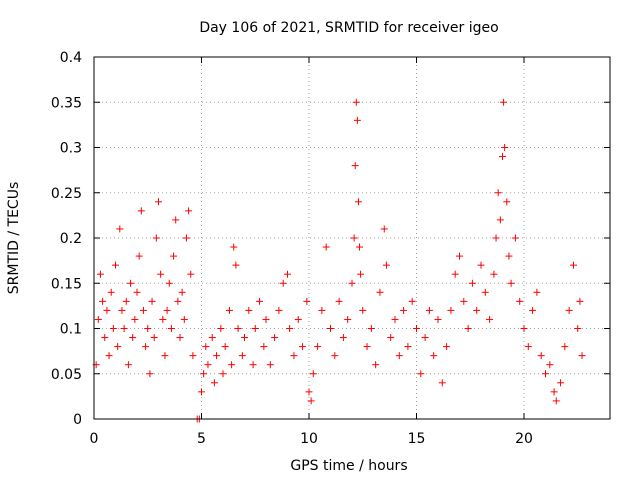  What do you see at coordinates (71, 239) in the screenshot?
I see `y-tick-label: 0.2` at bounding box center [71, 239].